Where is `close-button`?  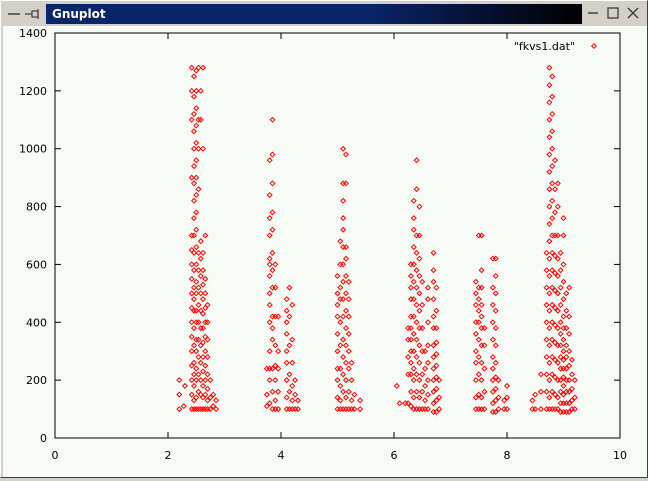
close-button is located at coordinates (633, 14).